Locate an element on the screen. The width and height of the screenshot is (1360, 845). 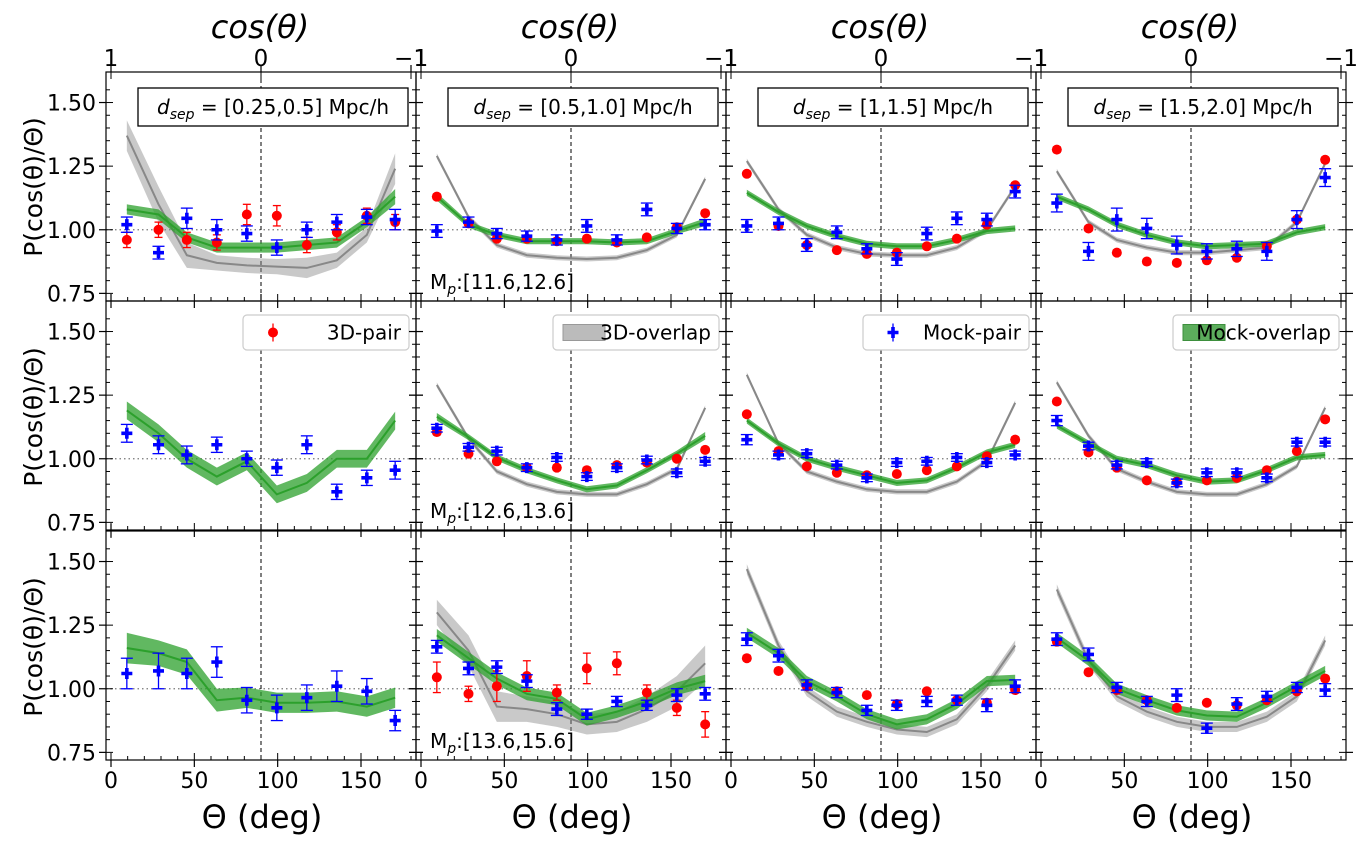
y-tick-label: 1.00 is located at coordinates (71, 690).